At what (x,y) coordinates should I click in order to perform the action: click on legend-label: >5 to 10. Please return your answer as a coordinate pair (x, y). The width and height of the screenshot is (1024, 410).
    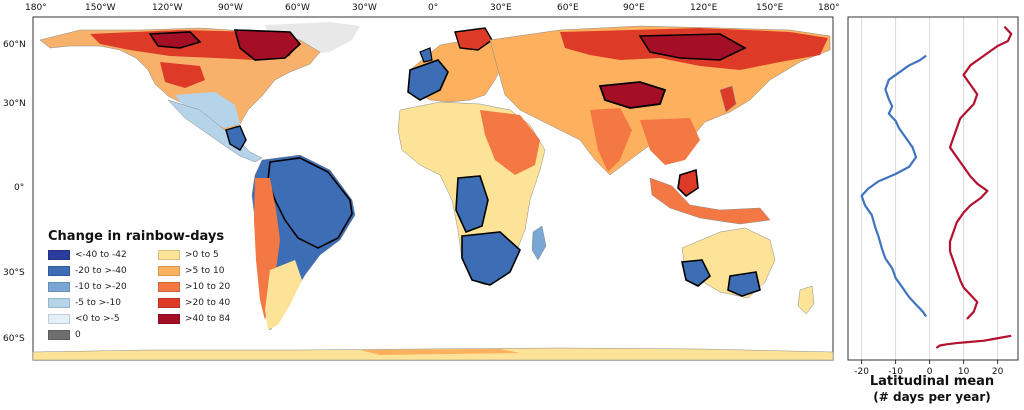
    Looking at the image, I should click on (205, 270).